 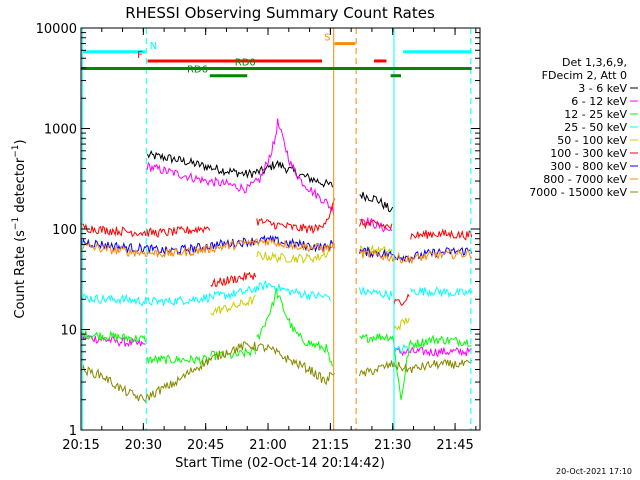 I want to click on legend-label-800-7000-kev: 800 - 7000 keV, so click(x=585, y=179).